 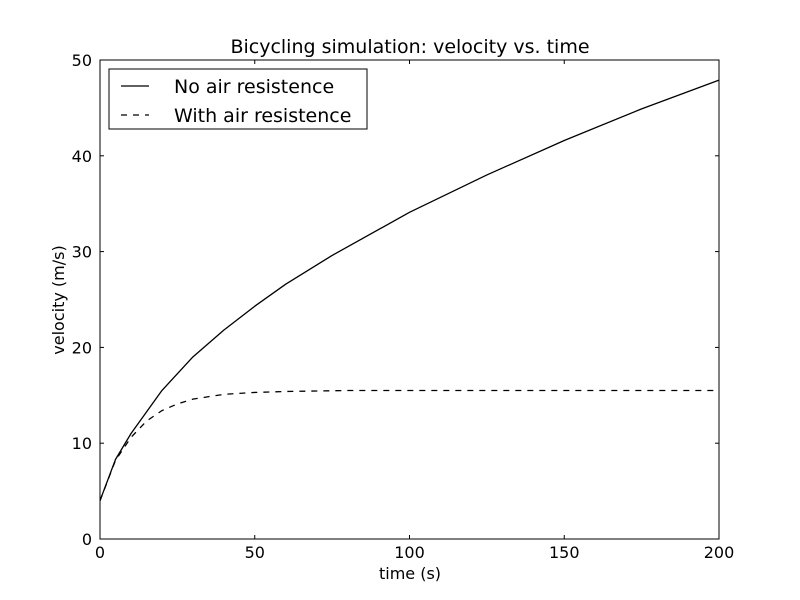 I want to click on y-tick-label: 50, so click(x=82, y=60).